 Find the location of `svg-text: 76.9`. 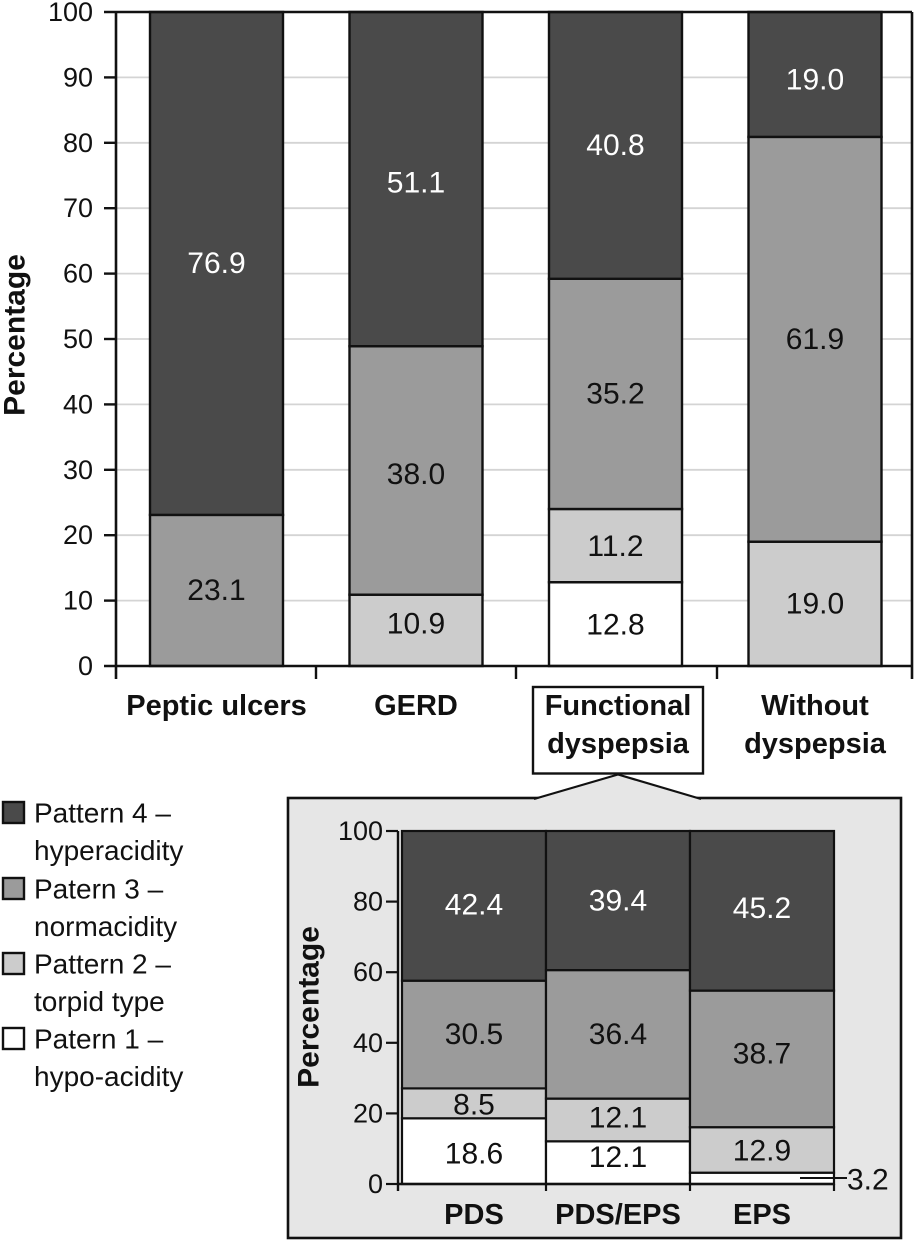

svg-text: 76.9 is located at coordinates (216, 263).